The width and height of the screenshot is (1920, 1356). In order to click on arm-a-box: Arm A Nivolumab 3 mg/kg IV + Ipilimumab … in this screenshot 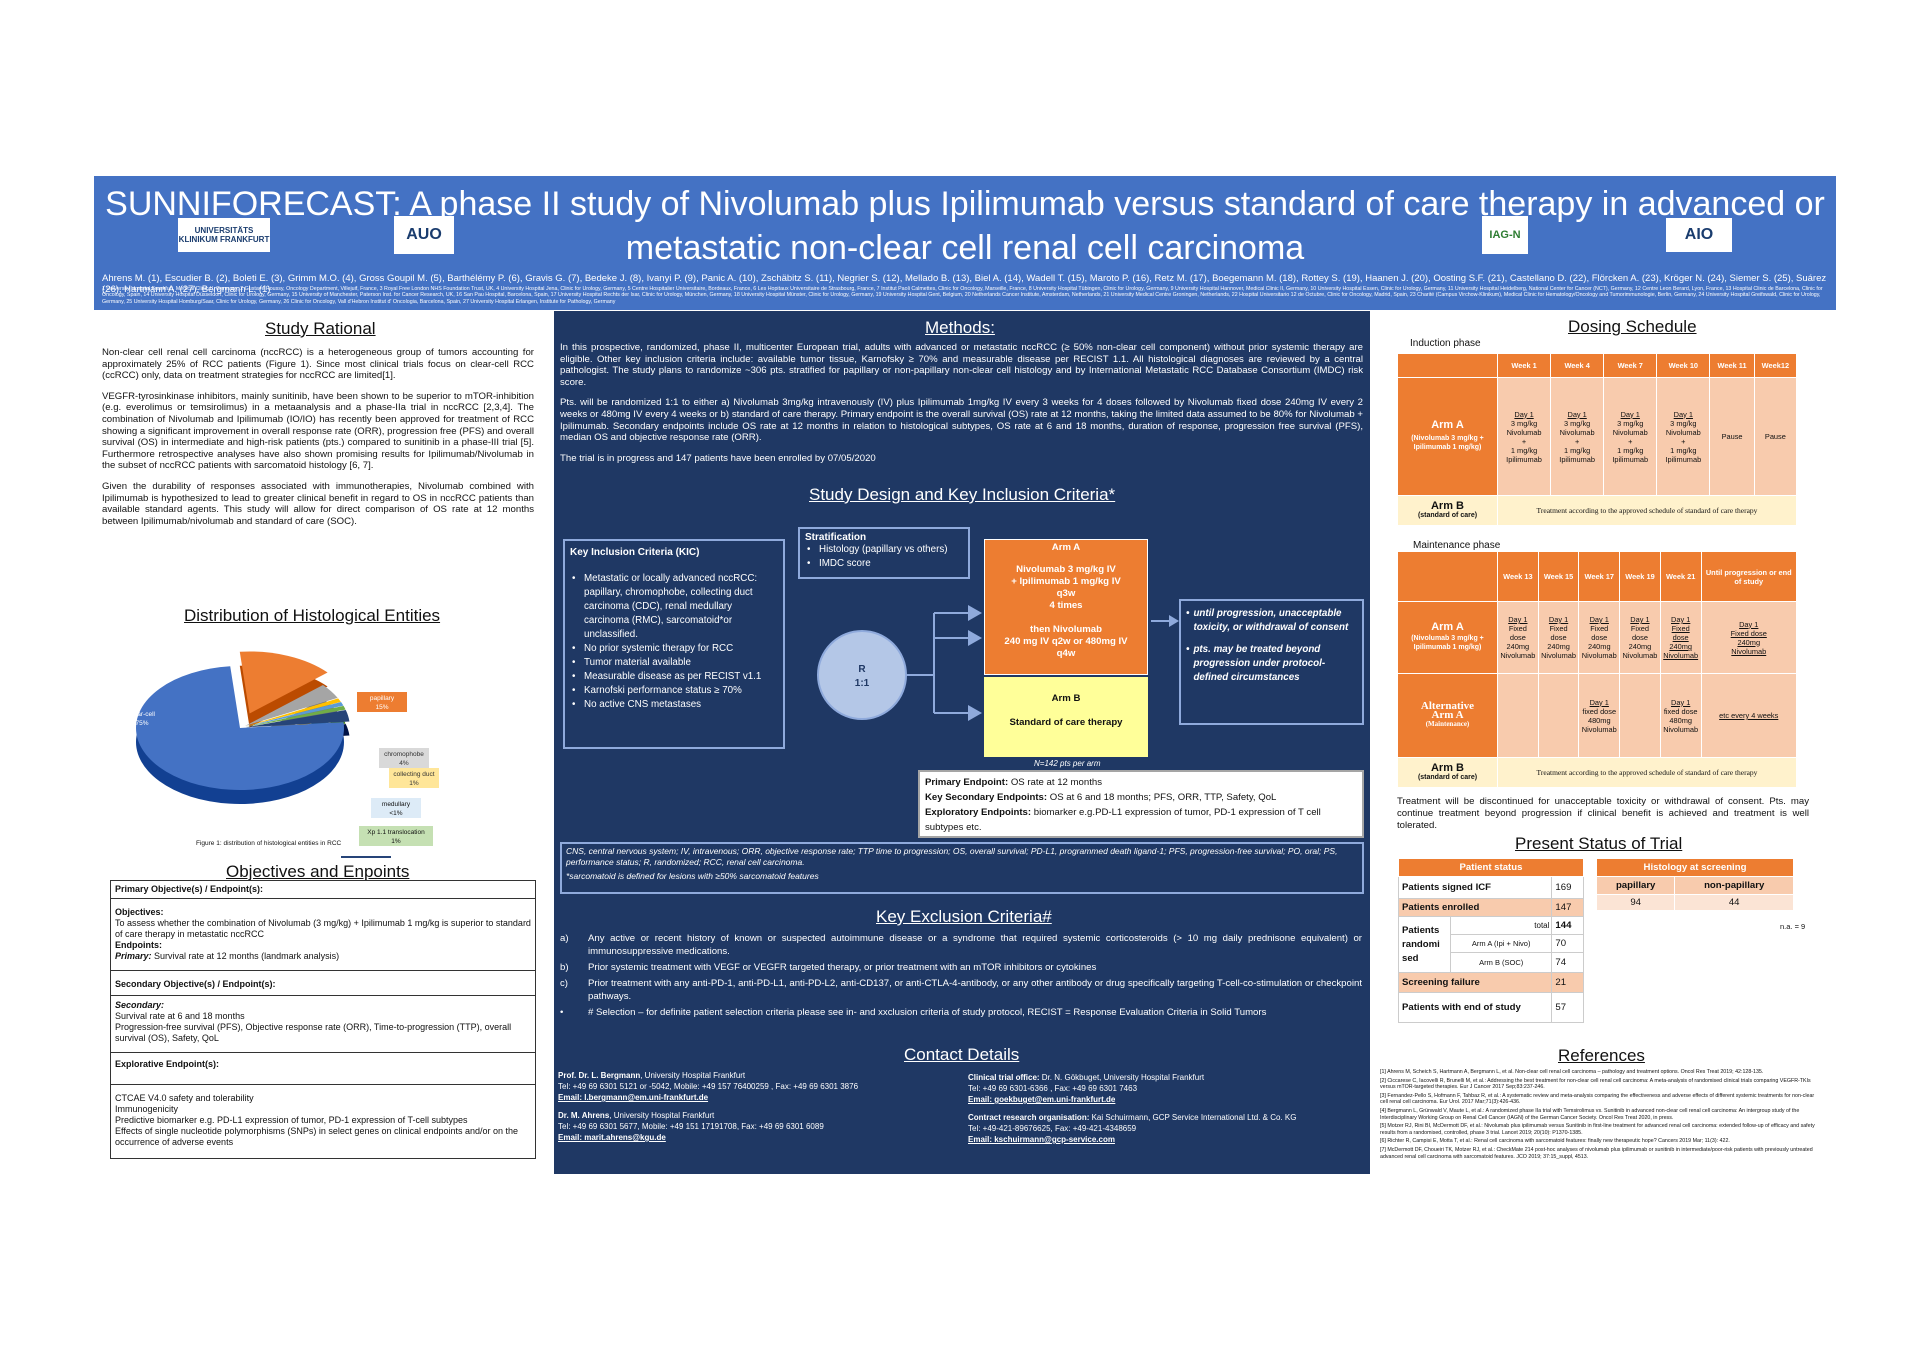, I will do `click(1066, 607)`.